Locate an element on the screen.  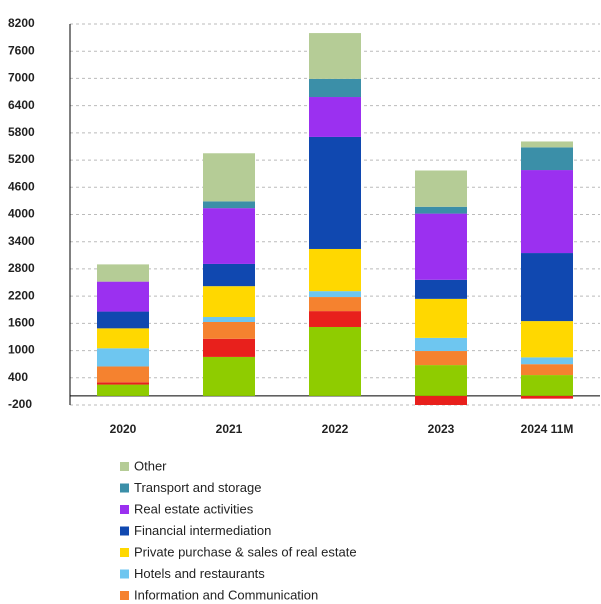
x-tick-label: 2022 is located at coordinates (335, 429).